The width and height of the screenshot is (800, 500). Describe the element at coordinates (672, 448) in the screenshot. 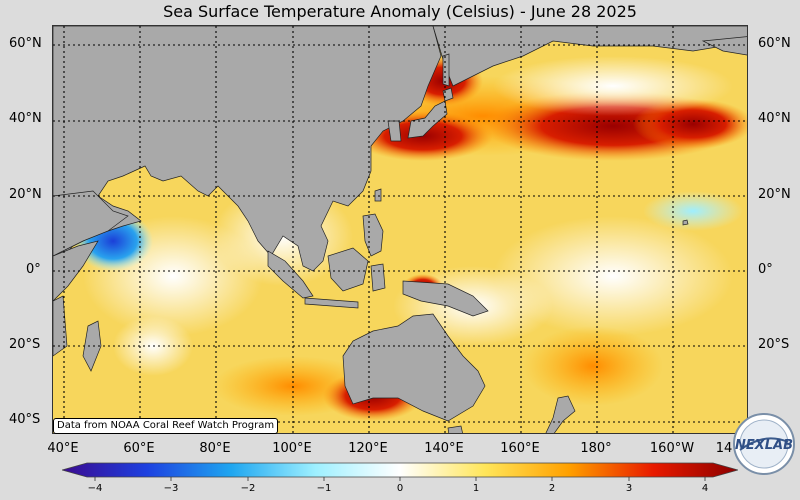

I see `lon-label-160w: 160°W` at that location.